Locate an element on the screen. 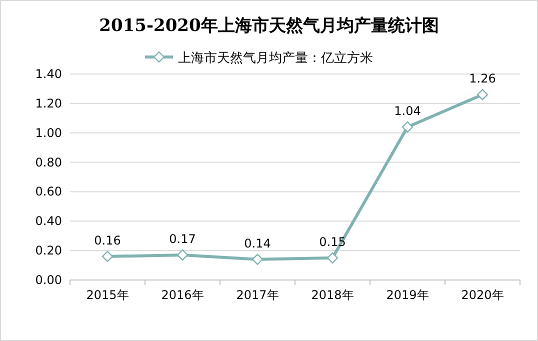 The height and width of the screenshot is (341, 538). text: 0.20 is located at coordinates (48, 251).